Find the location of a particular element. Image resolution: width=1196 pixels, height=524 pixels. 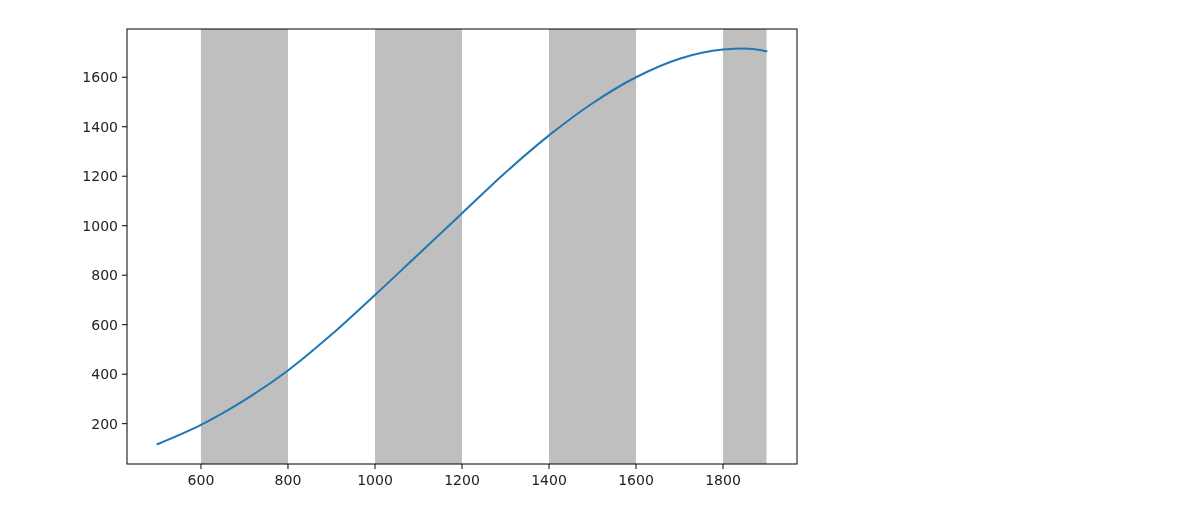

y-tick-label: 1200 is located at coordinates (100, 176).